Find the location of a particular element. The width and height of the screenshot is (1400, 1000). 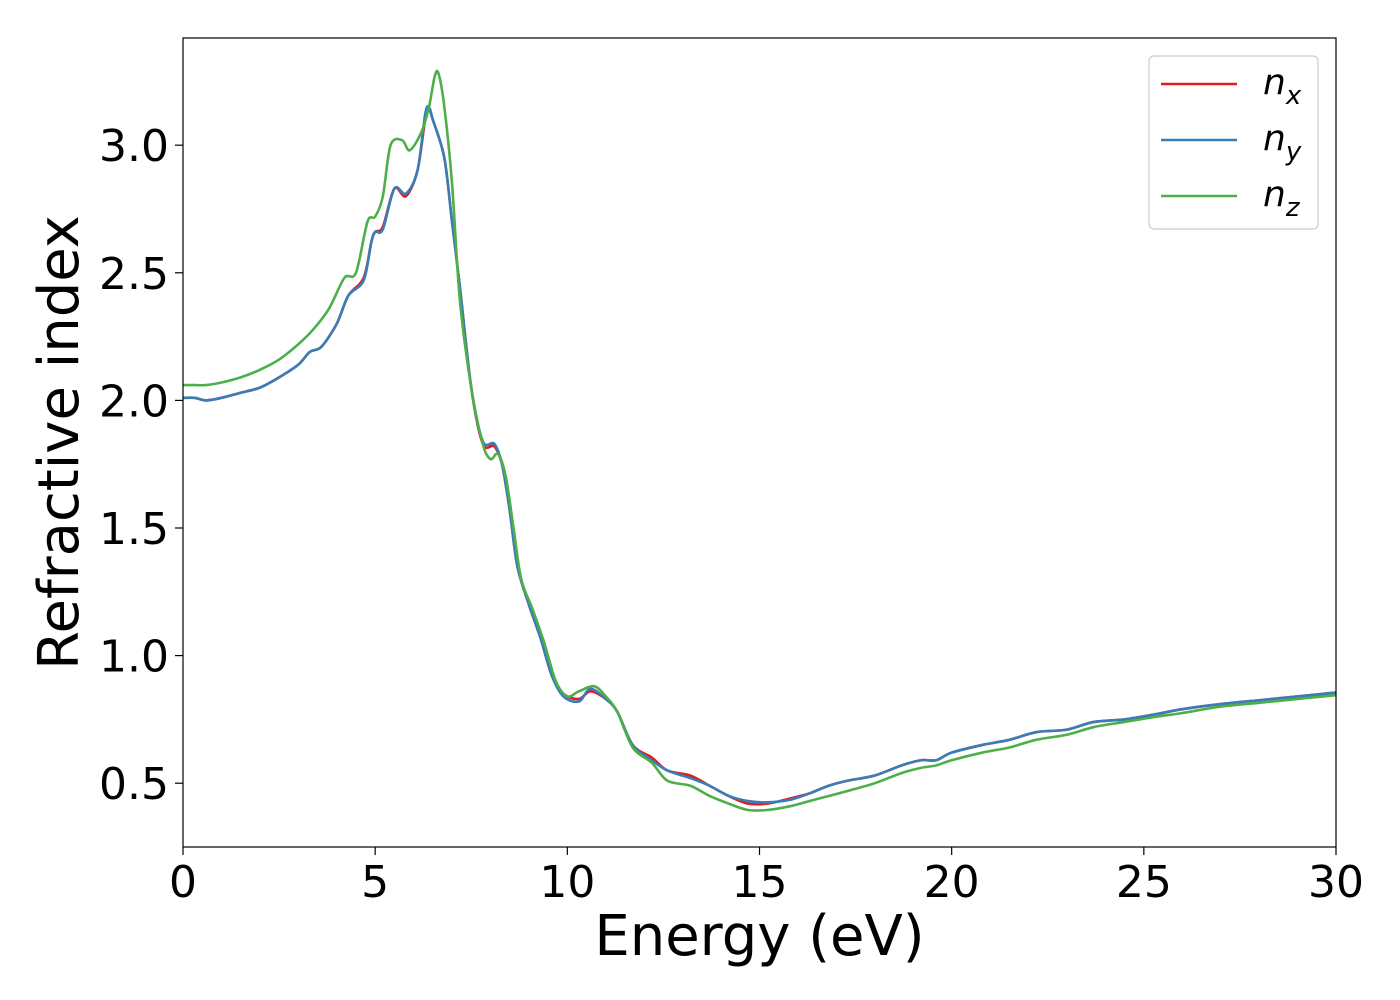

x-tick-label: 30 is located at coordinates (1336, 882).